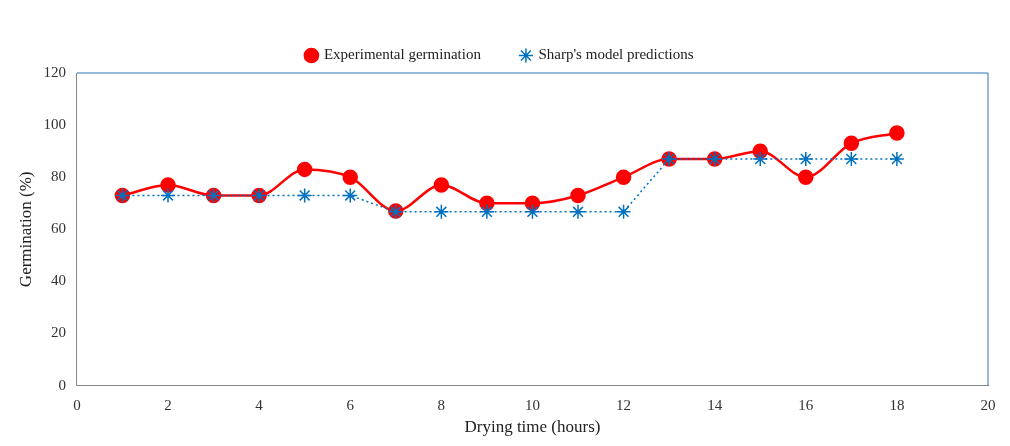  Describe the element at coordinates (715, 404) in the screenshot. I see `x-tick-label: 14` at that location.